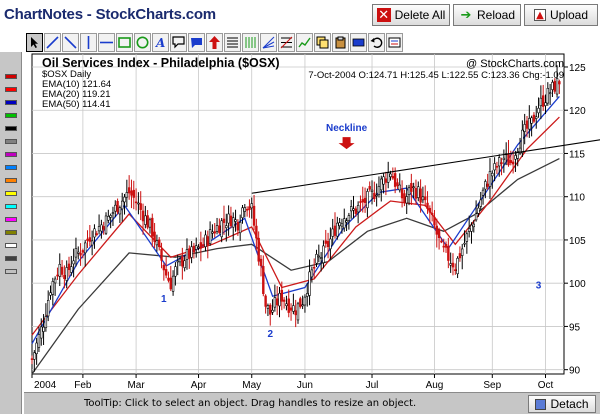 This screenshot has width=600, height=417. I want to click on undo-icon, so click(376, 42).